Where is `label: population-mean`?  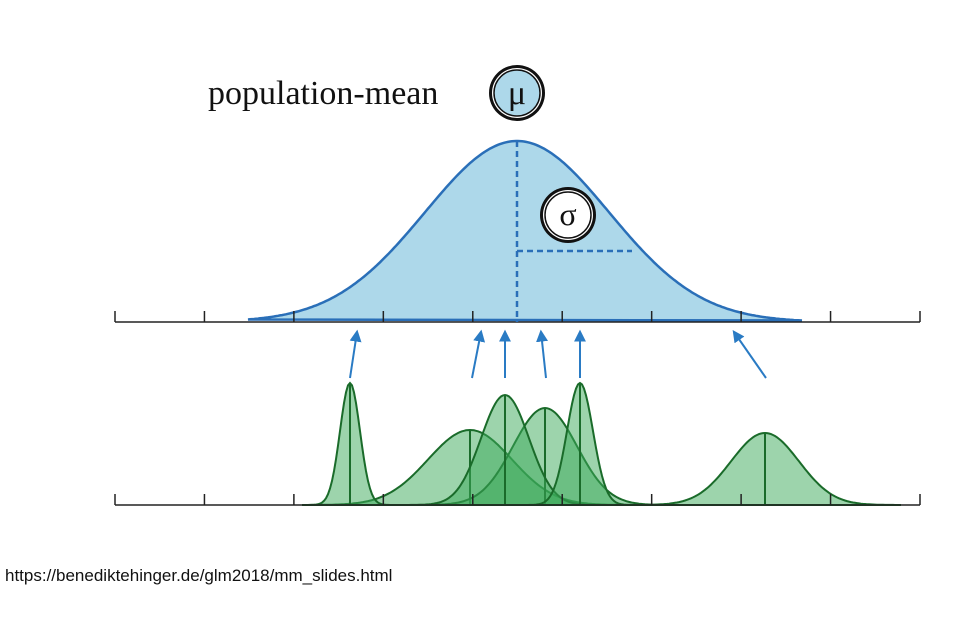 label: population-mean is located at coordinates (323, 93).